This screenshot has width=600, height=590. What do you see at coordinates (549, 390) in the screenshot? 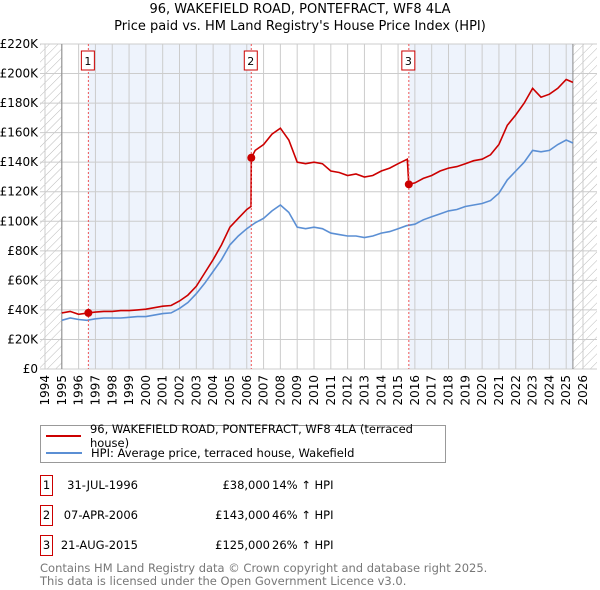
I see `x-tick-label: 2024` at bounding box center [549, 390].